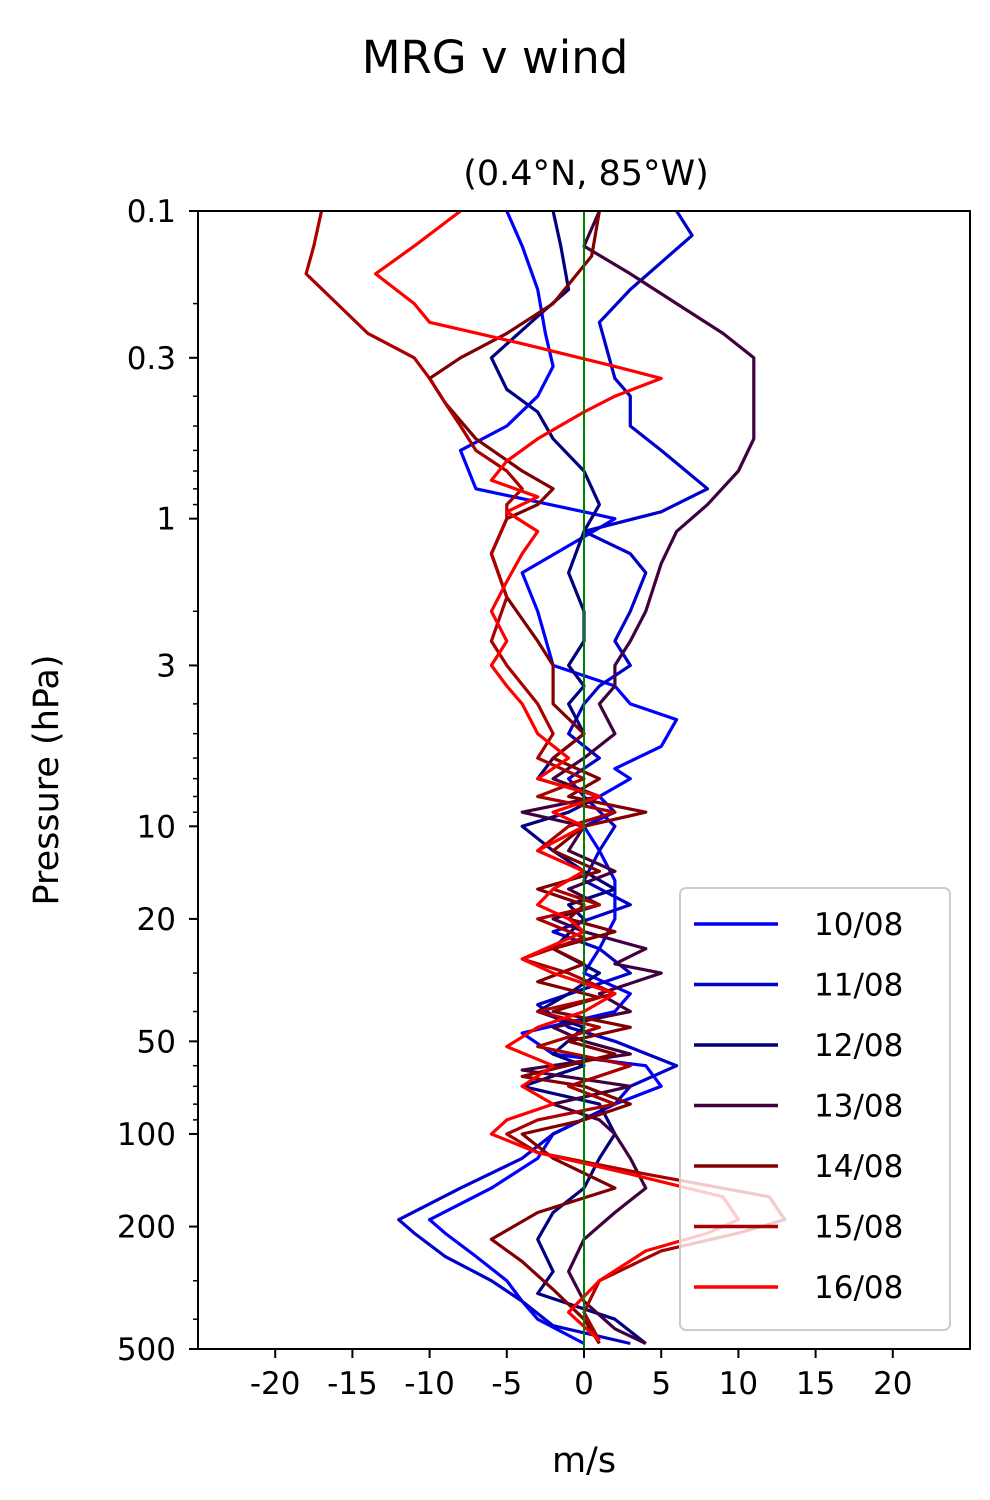  What do you see at coordinates (858, 1167) in the screenshot?
I see `legend-label: 14/08` at bounding box center [858, 1167].